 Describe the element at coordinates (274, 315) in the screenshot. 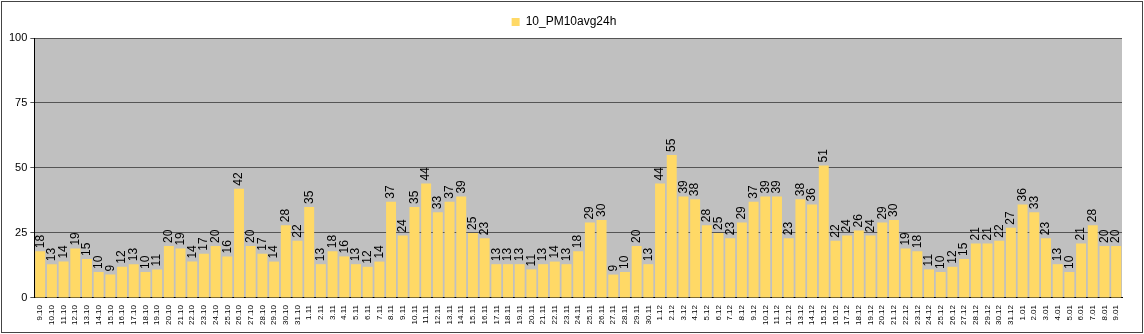

I see `x-tick-label: 29.10` at that location.